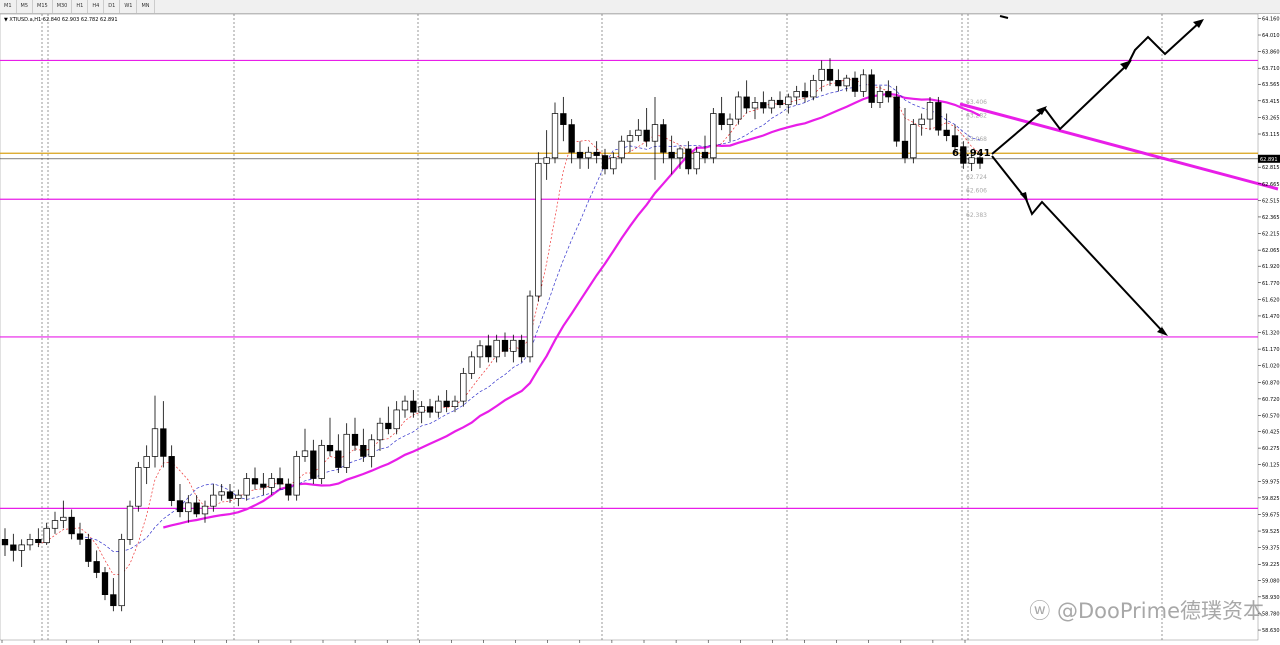 This screenshot has height=645, width=1280. Describe the element at coordinates (1271, 317) in the screenshot. I see `y-tick-label: 61.470` at that location.